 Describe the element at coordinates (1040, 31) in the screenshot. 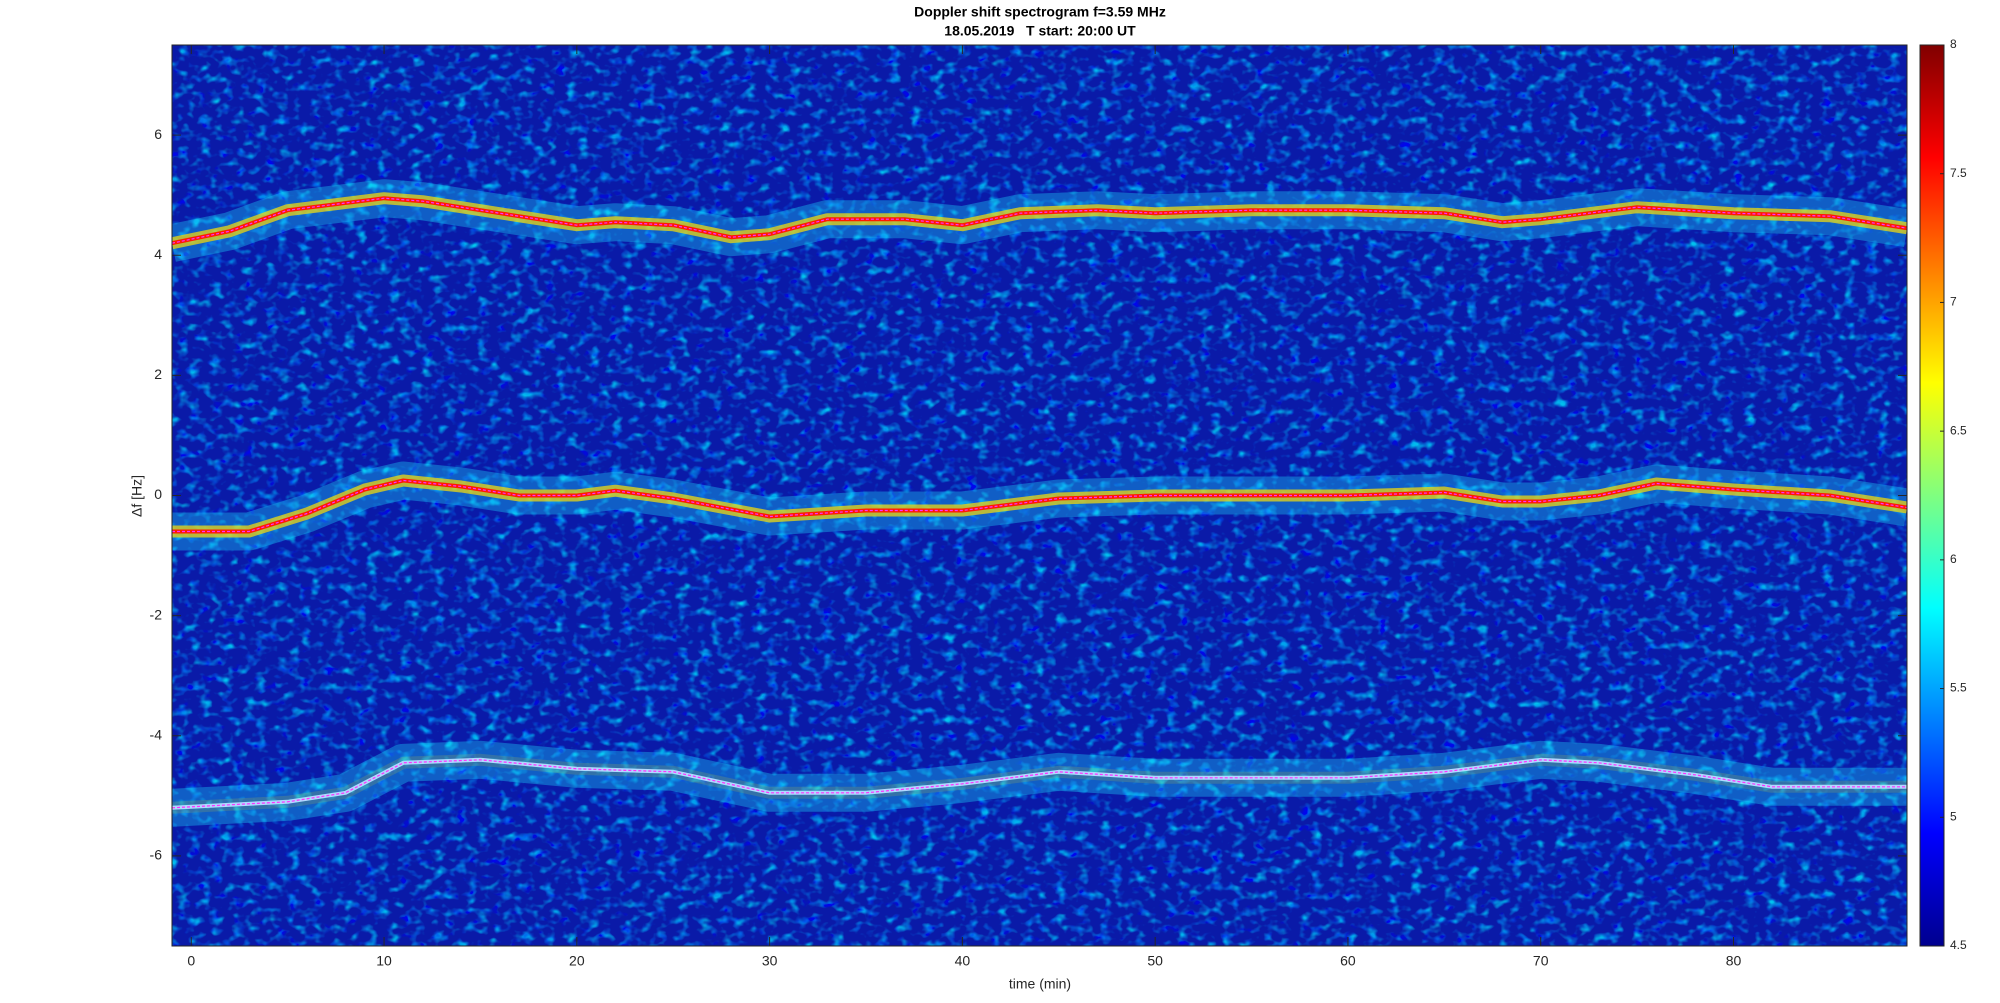

I see `chart-subtitle: 18.05.2019 T start: 20:00 UT` at that location.